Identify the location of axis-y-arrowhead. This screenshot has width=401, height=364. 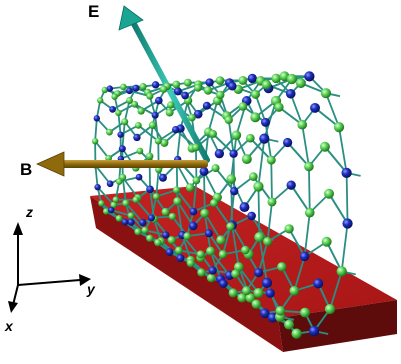
(85, 280).